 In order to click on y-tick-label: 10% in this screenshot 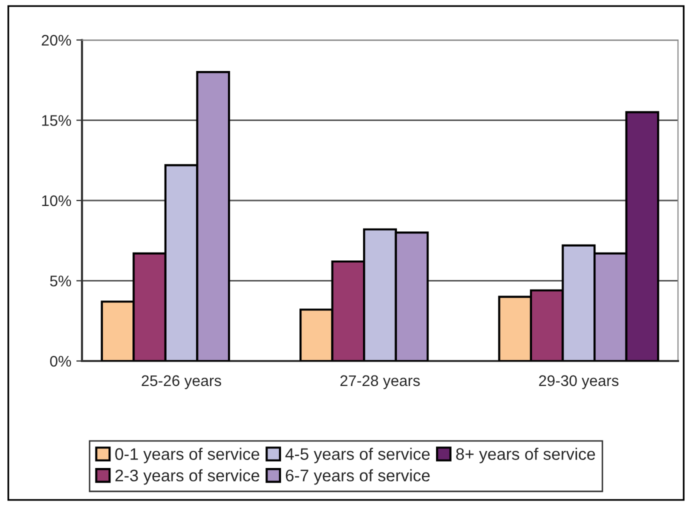, I will do `click(57, 200)`.